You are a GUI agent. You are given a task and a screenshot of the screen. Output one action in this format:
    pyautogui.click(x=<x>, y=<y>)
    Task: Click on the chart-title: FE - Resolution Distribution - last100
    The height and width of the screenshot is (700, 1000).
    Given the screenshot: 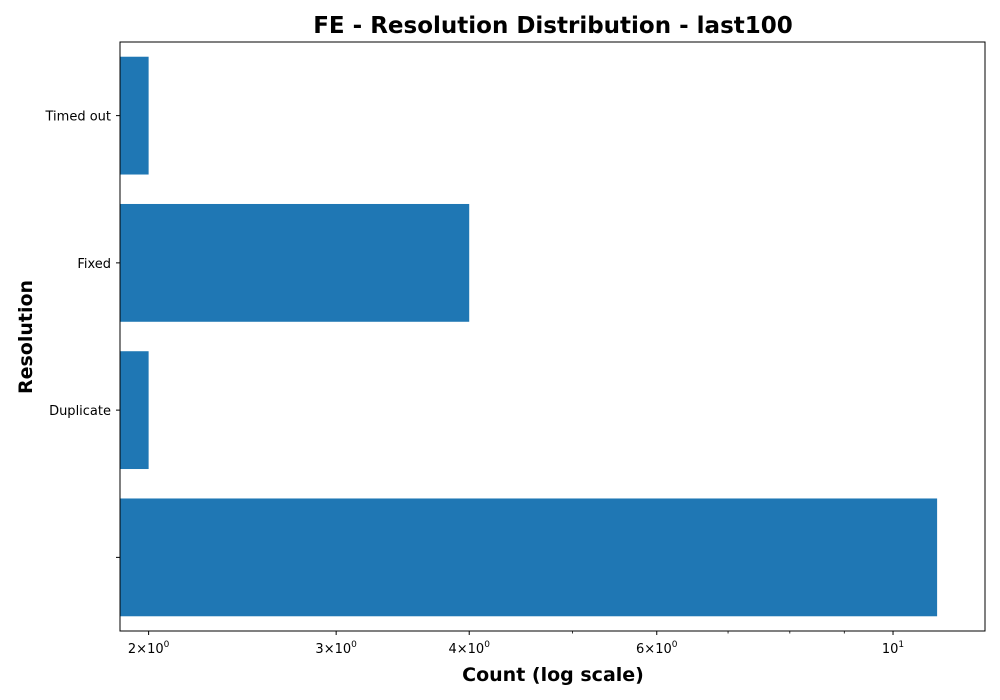 What is the action you would take?
    pyautogui.click(x=553, y=26)
    